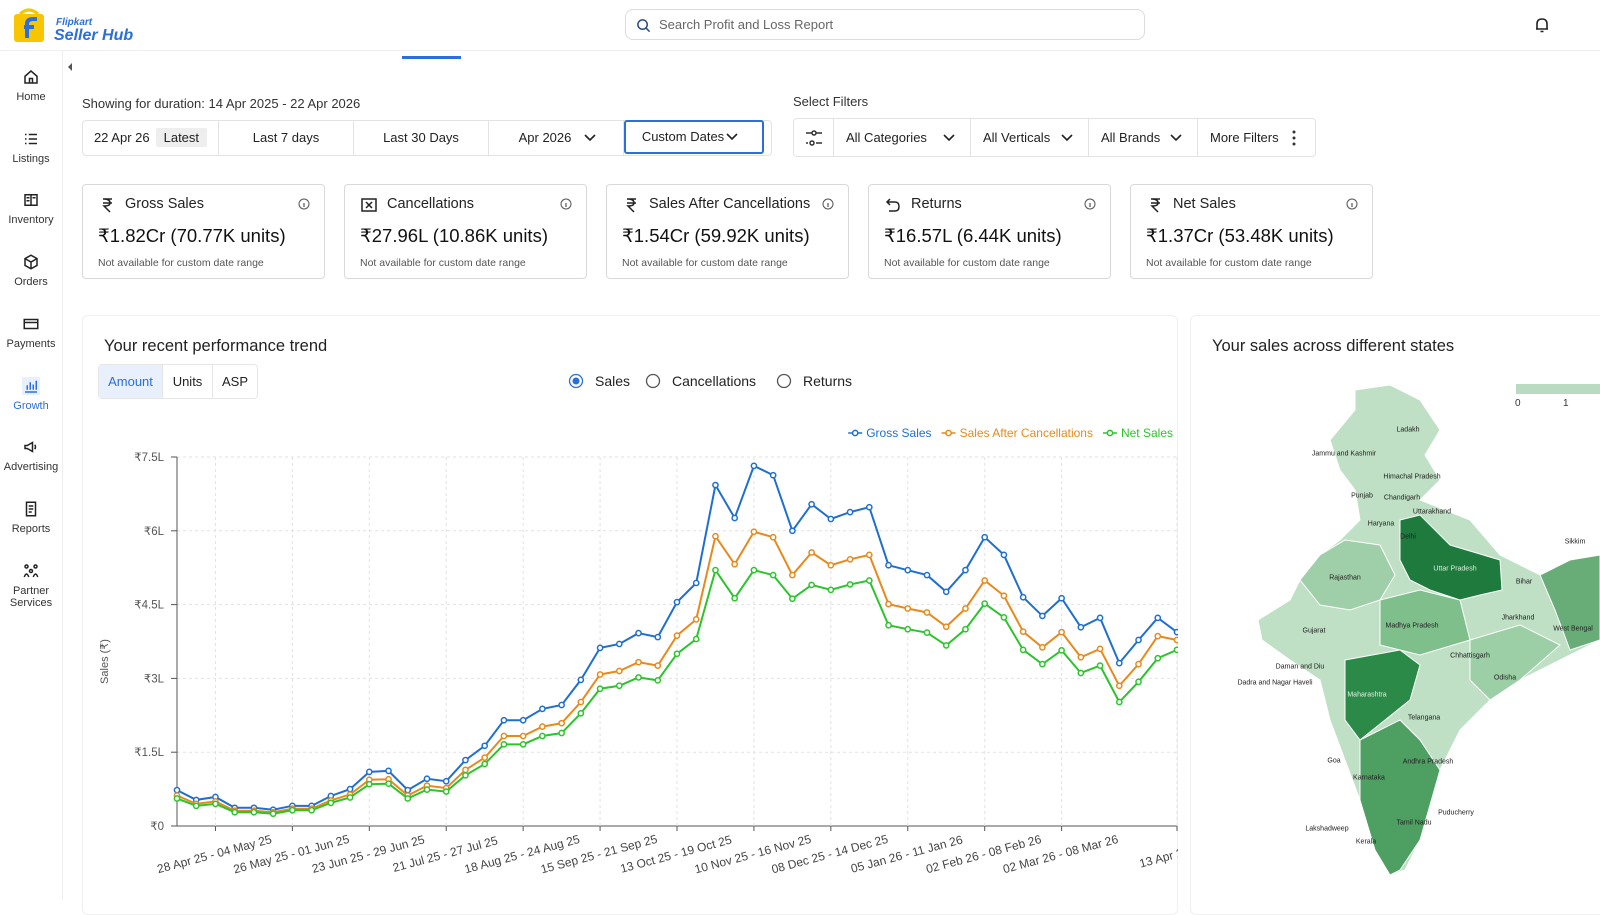 The height and width of the screenshot is (915, 1600). Describe the element at coordinates (31, 455) in the screenshot. I see `nav-item: Advertising` at that location.